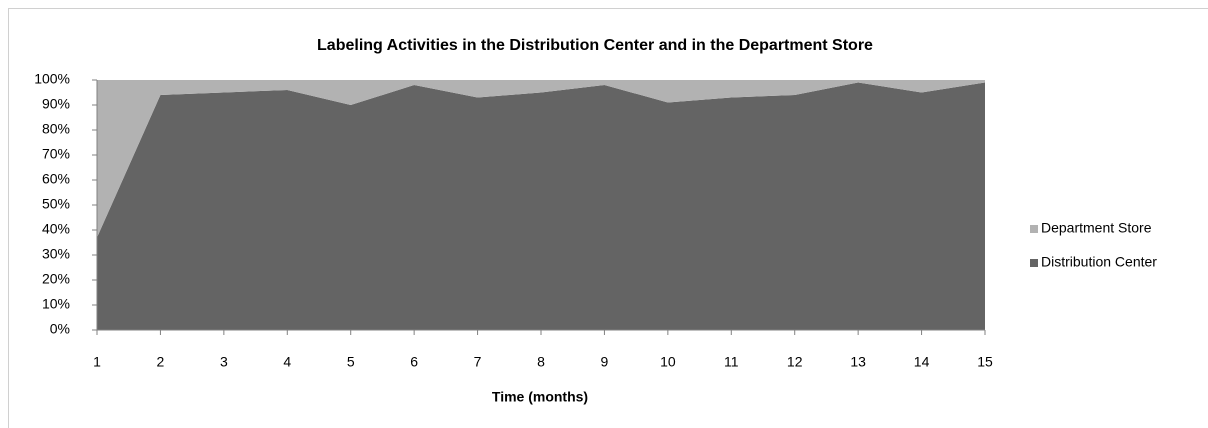 The image size is (1208, 428). Describe the element at coordinates (540, 397) in the screenshot. I see `x-axis-label: Time (months)` at that location.